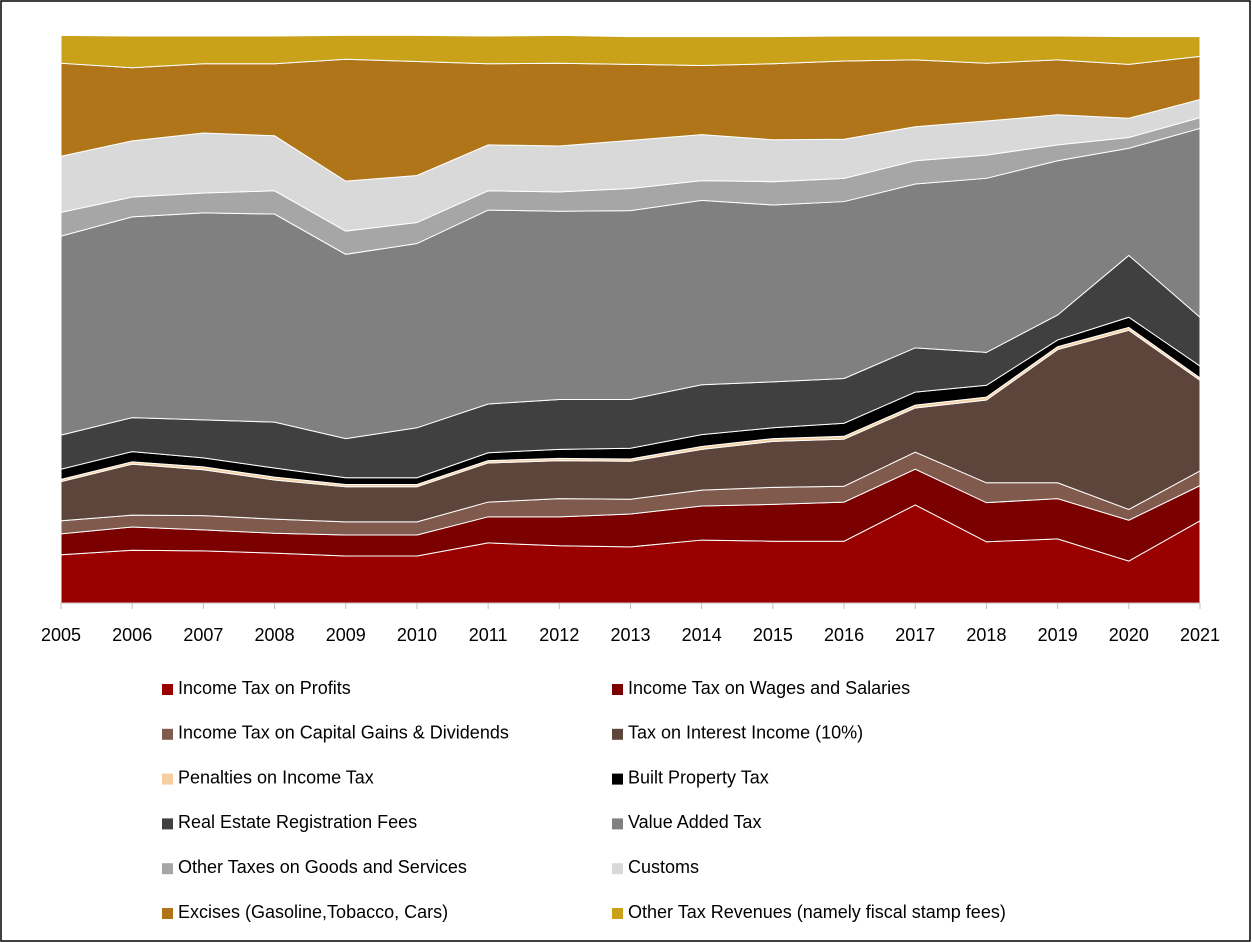 The width and height of the screenshot is (1252, 943). I want to click on legend-label: Income Tax on Profits, so click(264, 688).